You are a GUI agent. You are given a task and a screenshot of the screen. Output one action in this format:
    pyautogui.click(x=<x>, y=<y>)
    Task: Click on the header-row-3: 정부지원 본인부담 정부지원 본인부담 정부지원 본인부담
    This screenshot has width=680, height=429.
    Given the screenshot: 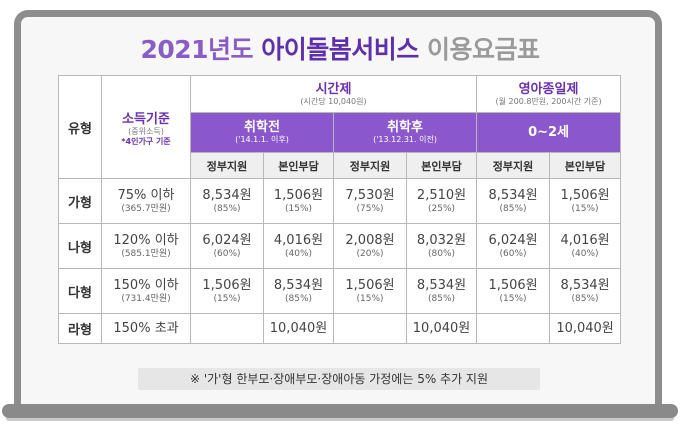 What is the action you would take?
    pyautogui.click(x=340, y=165)
    